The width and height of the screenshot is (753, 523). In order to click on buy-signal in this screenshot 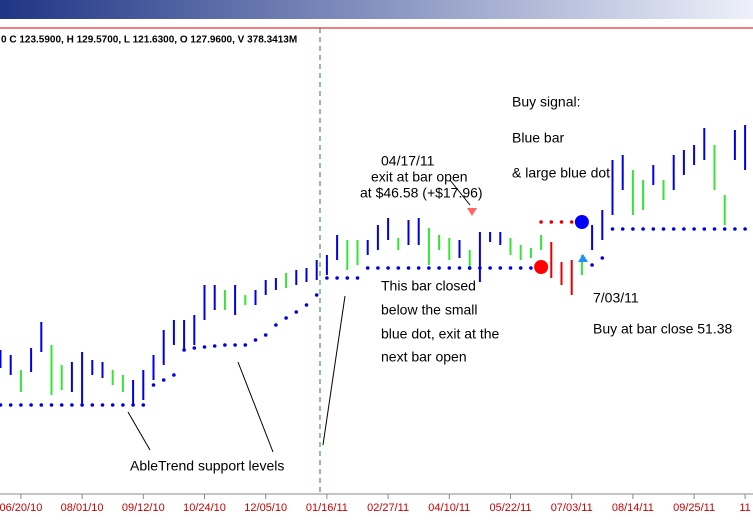, I will do `click(581, 222)`.